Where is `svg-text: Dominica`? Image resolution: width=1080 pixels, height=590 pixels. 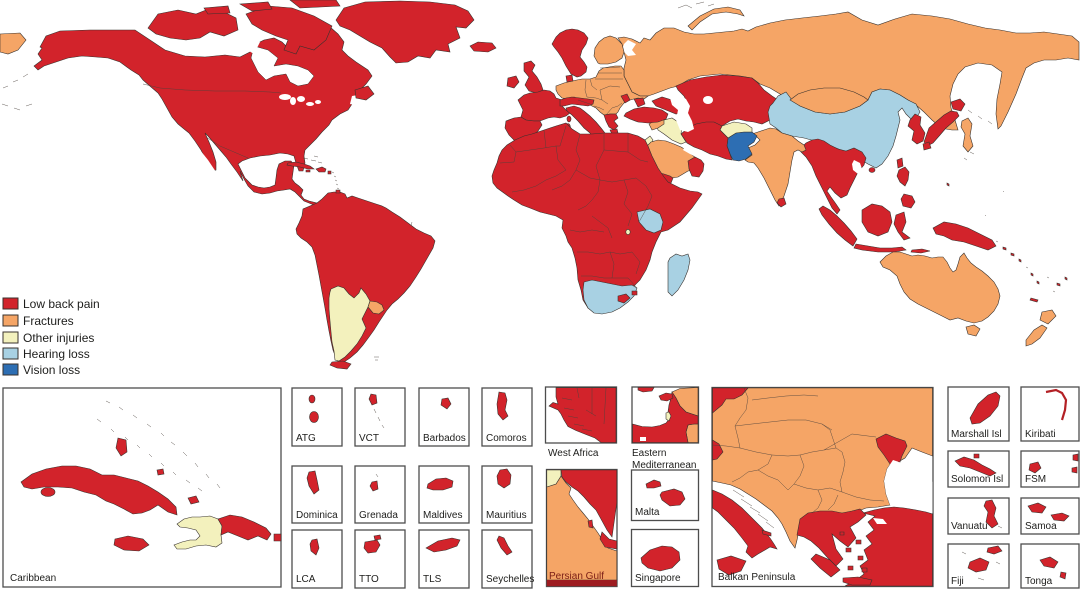
svg-text: Dominica is located at coordinates (317, 515).